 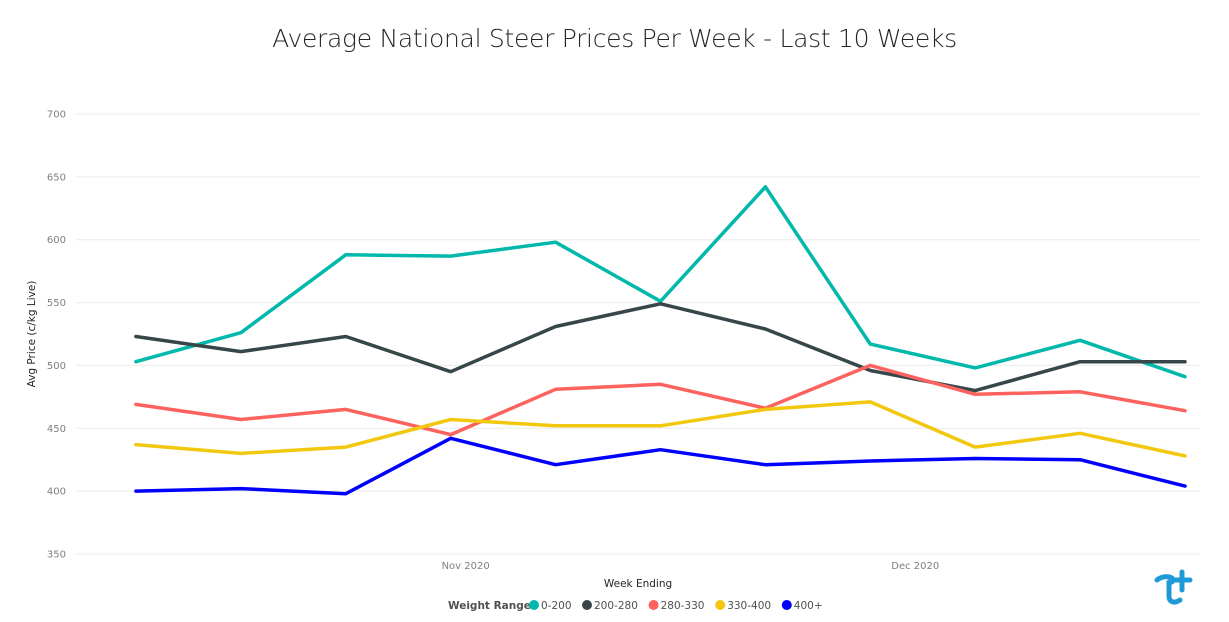 What do you see at coordinates (56, 115) in the screenshot?
I see `y-tick-label: 700` at bounding box center [56, 115].